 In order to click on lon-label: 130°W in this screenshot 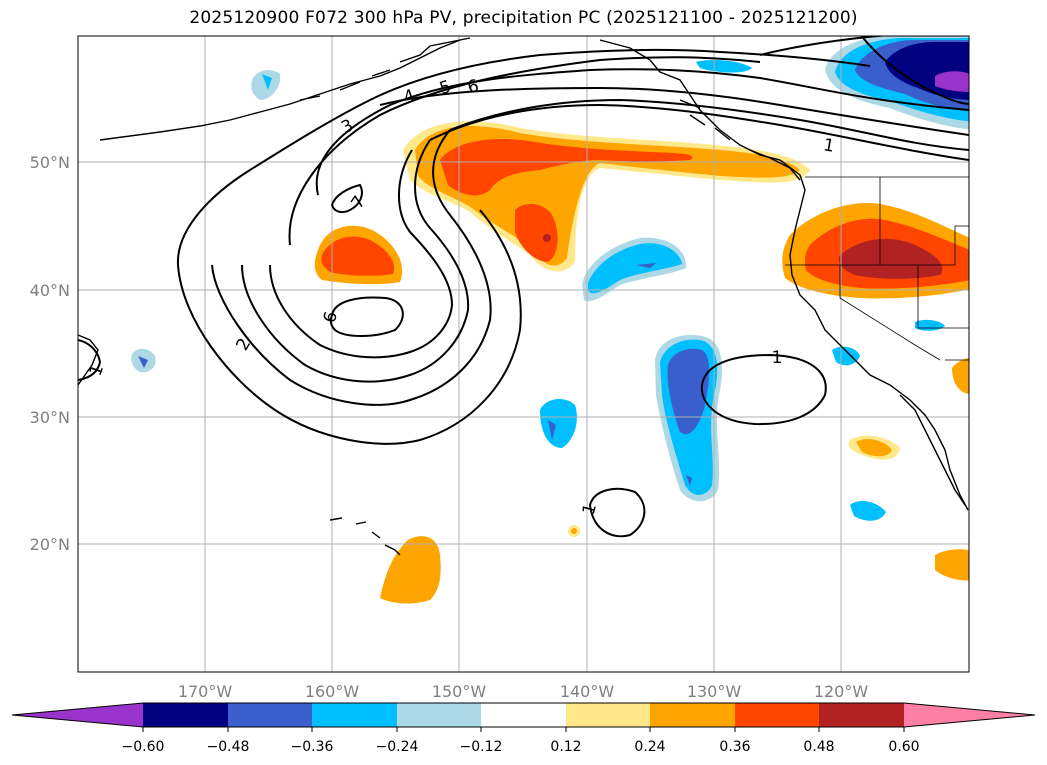, I will do `click(714, 691)`.